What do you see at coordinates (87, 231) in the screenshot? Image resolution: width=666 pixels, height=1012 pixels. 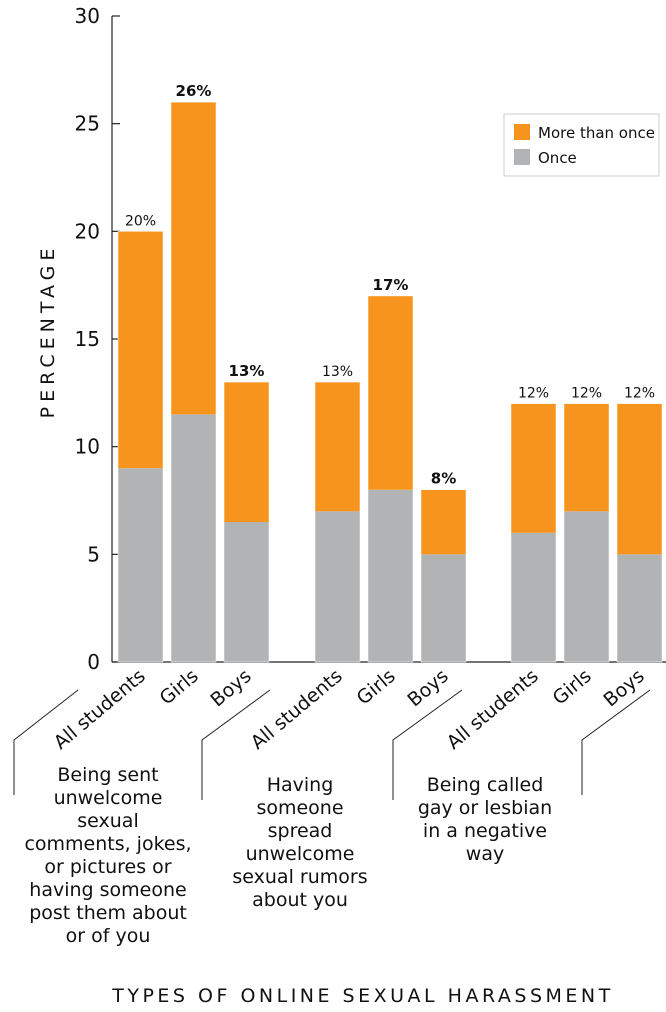 I see `y-tick-label: 20` at bounding box center [87, 231].